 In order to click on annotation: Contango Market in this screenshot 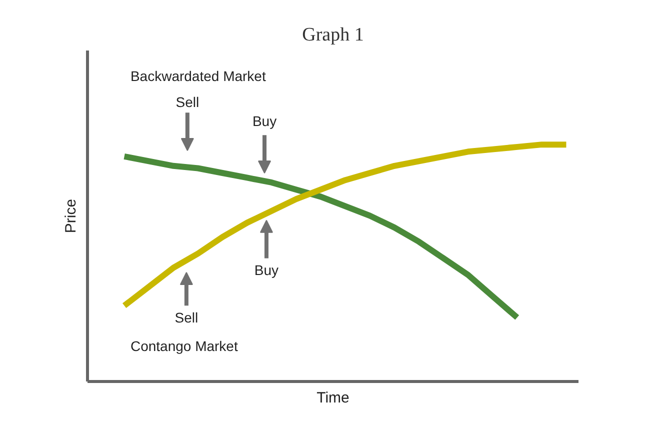, I will do `click(184, 346)`.